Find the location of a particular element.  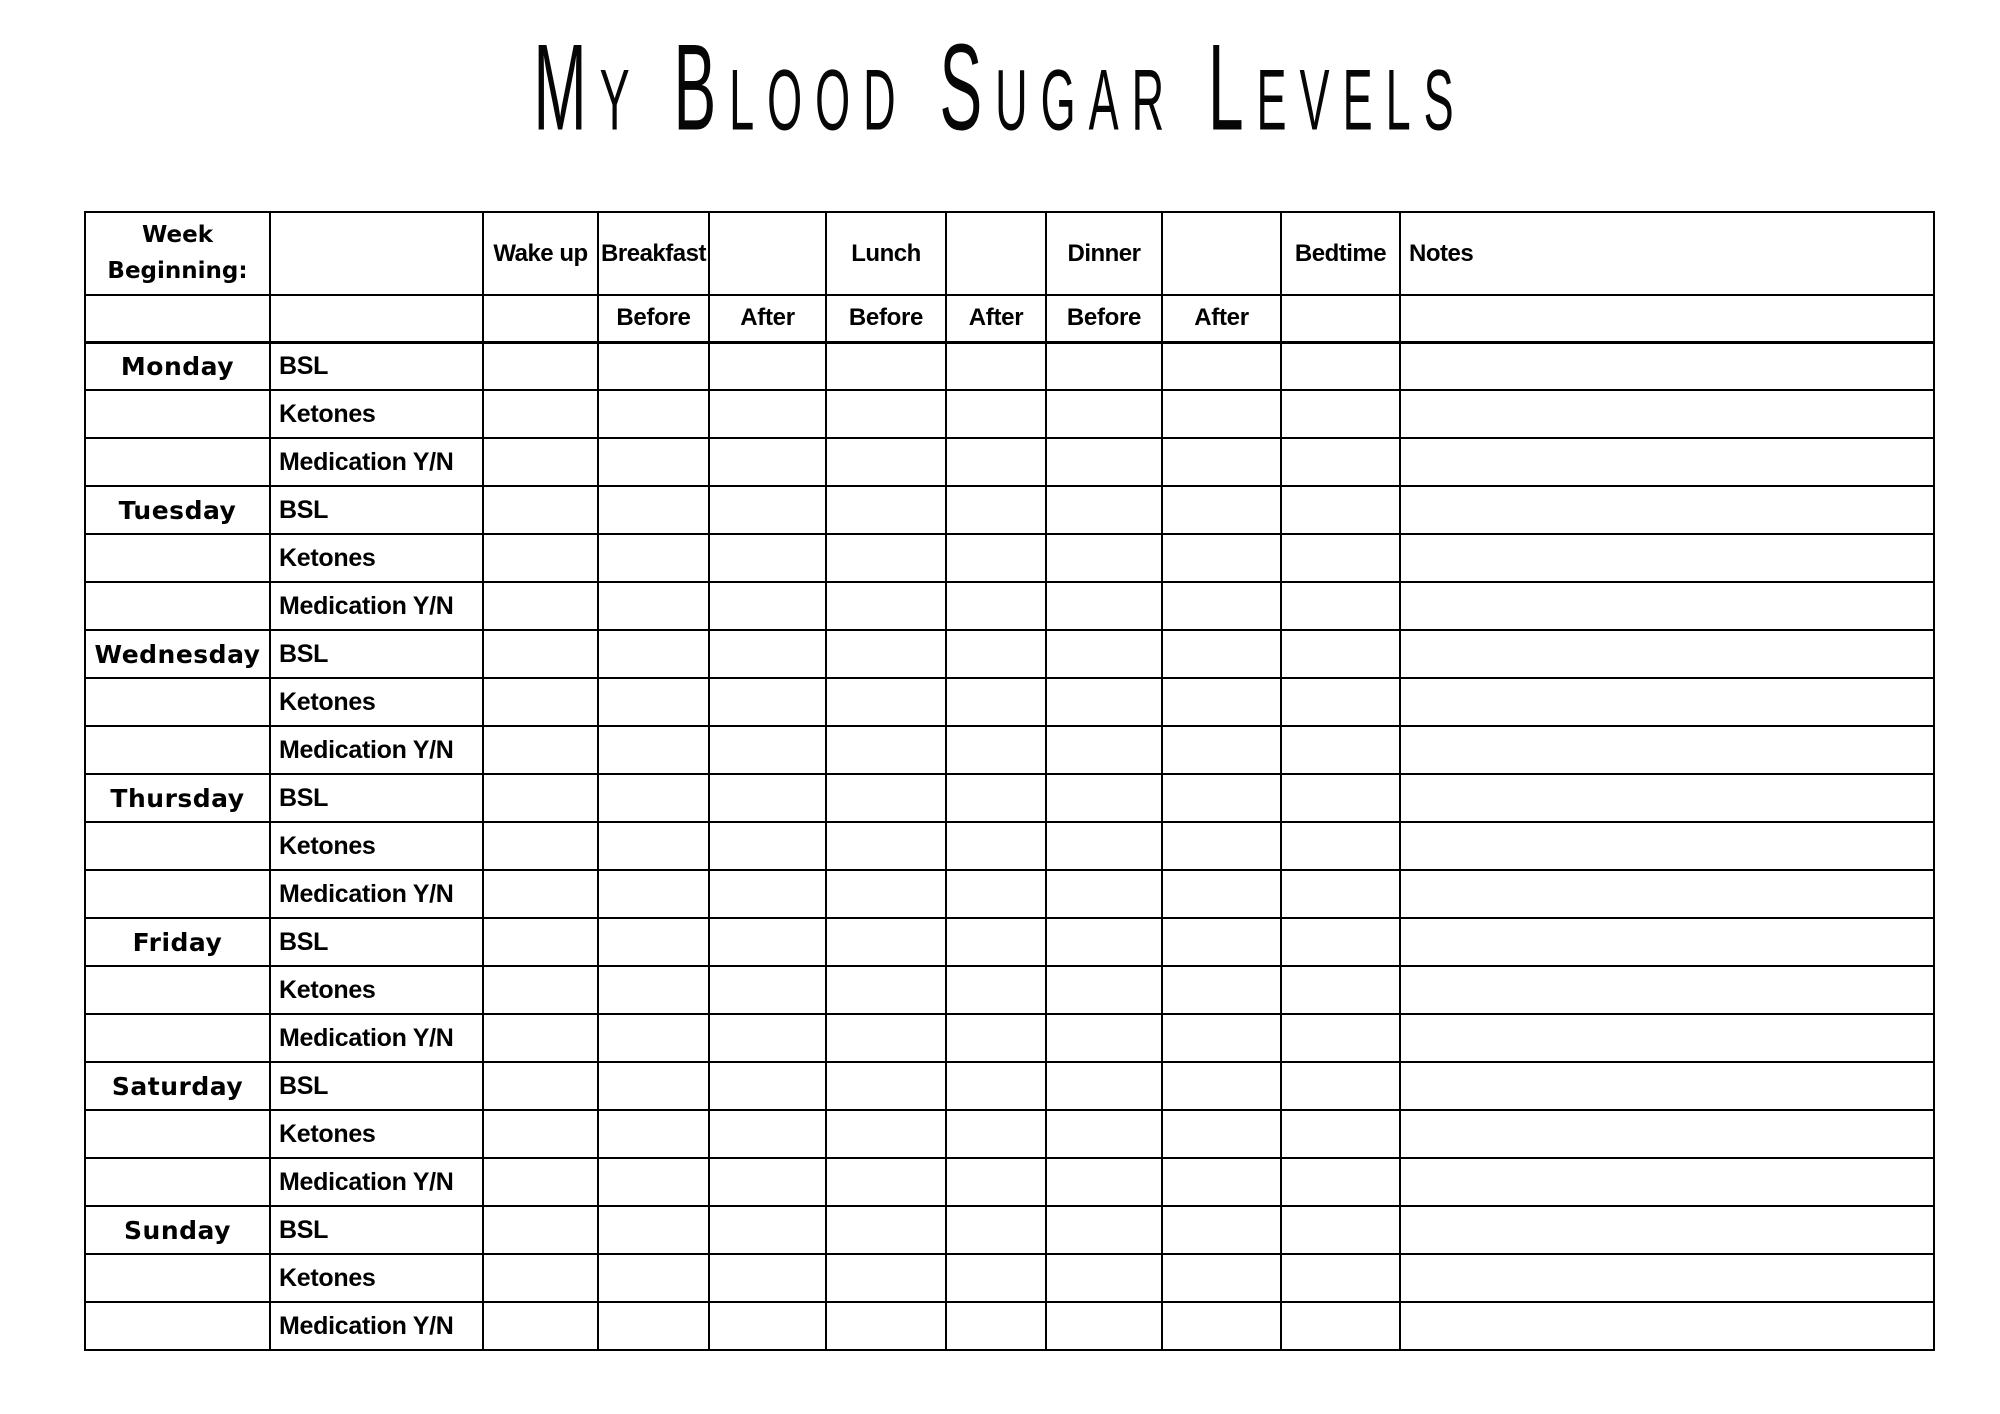

day-cell: Thursday is located at coordinates (177, 798).